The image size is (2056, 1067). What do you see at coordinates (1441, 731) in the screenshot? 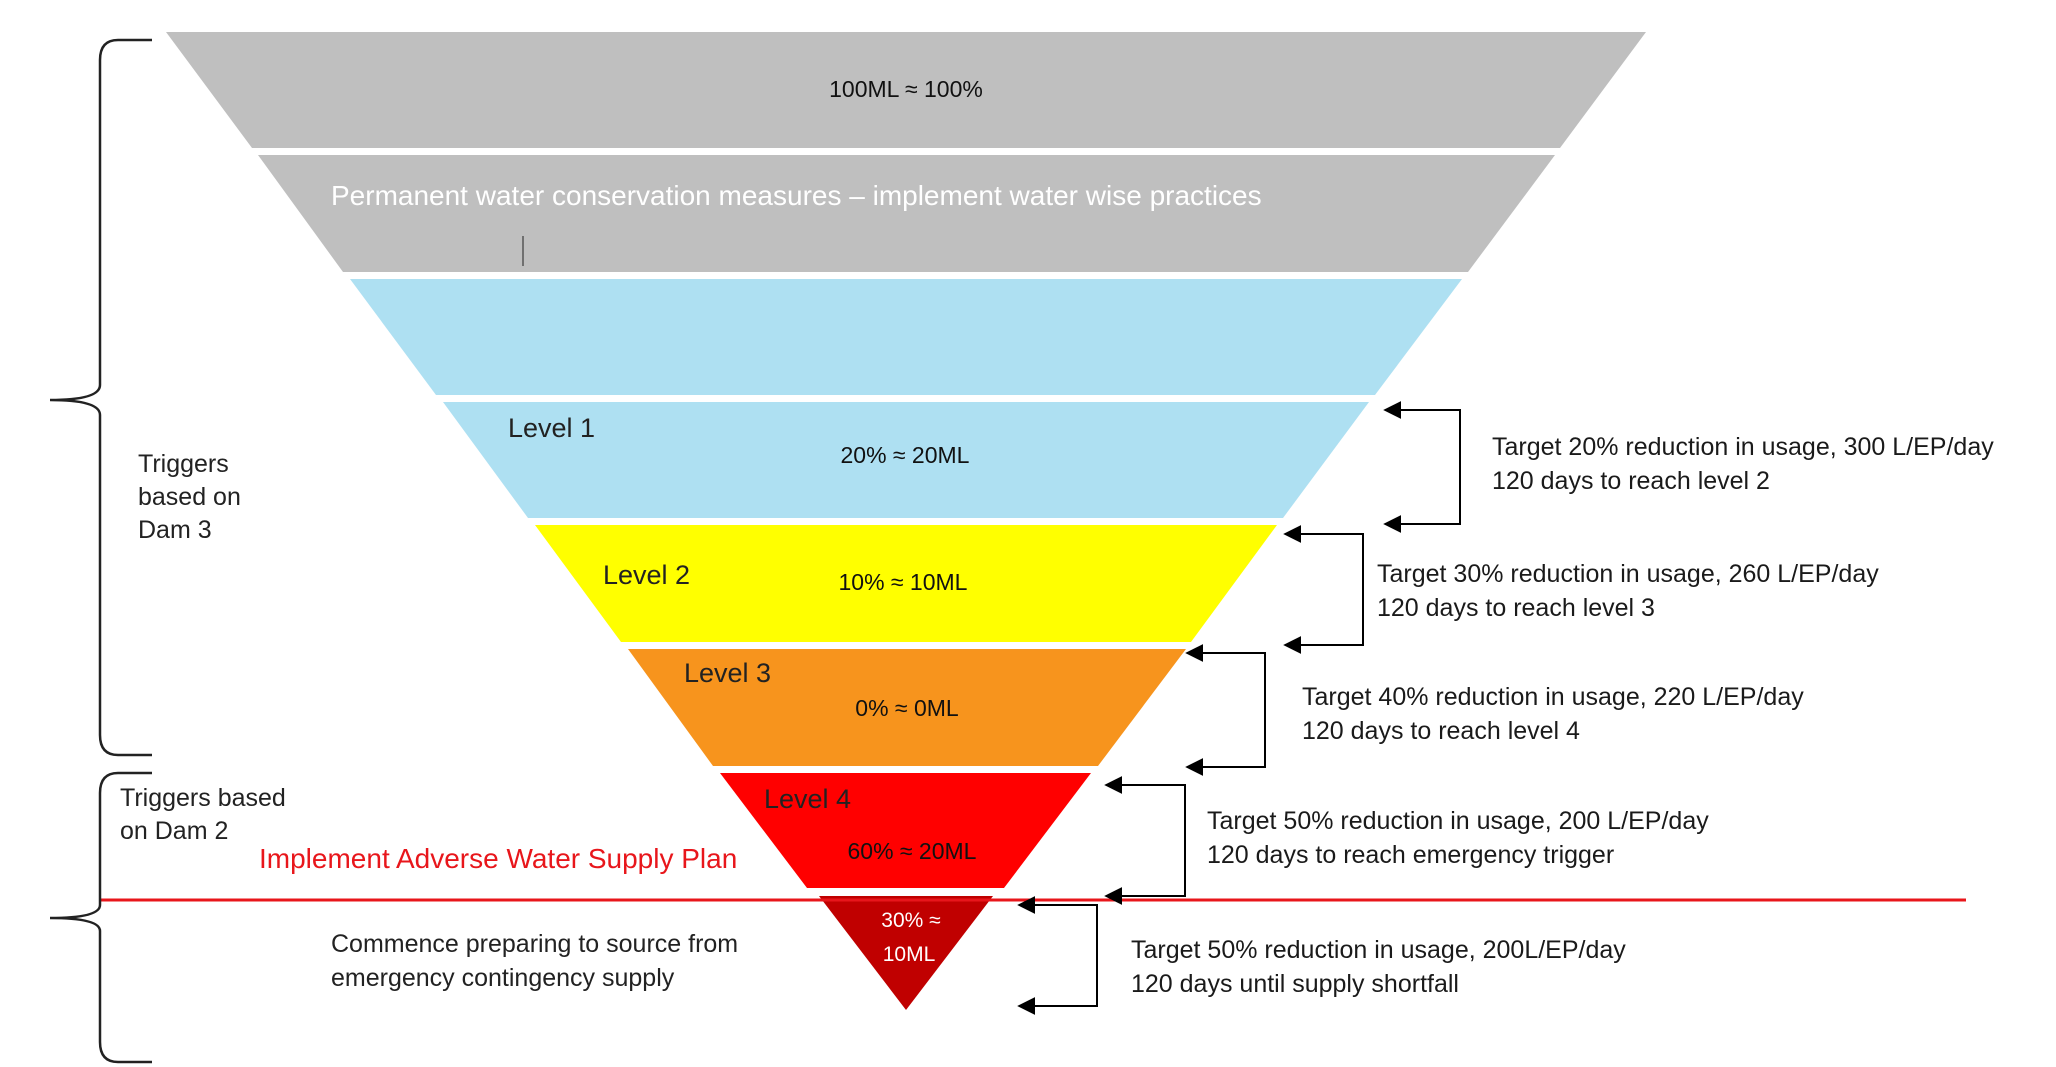
I see `target-level3-line2: 120 days to reach level 4` at bounding box center [1441, 731].